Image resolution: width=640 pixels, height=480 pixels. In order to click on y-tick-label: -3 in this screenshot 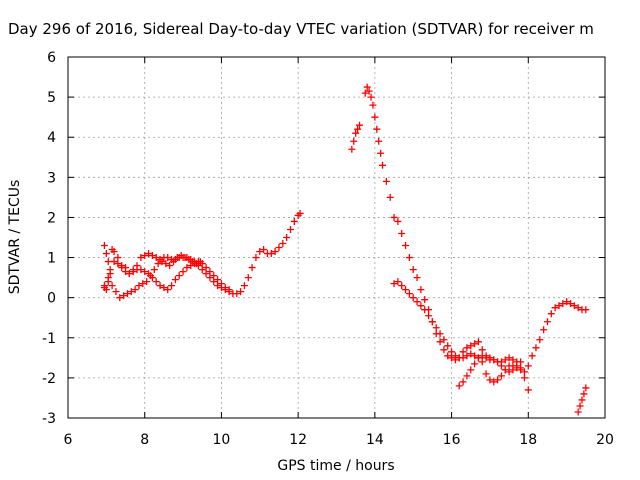, I will do `click(49, 419)`.